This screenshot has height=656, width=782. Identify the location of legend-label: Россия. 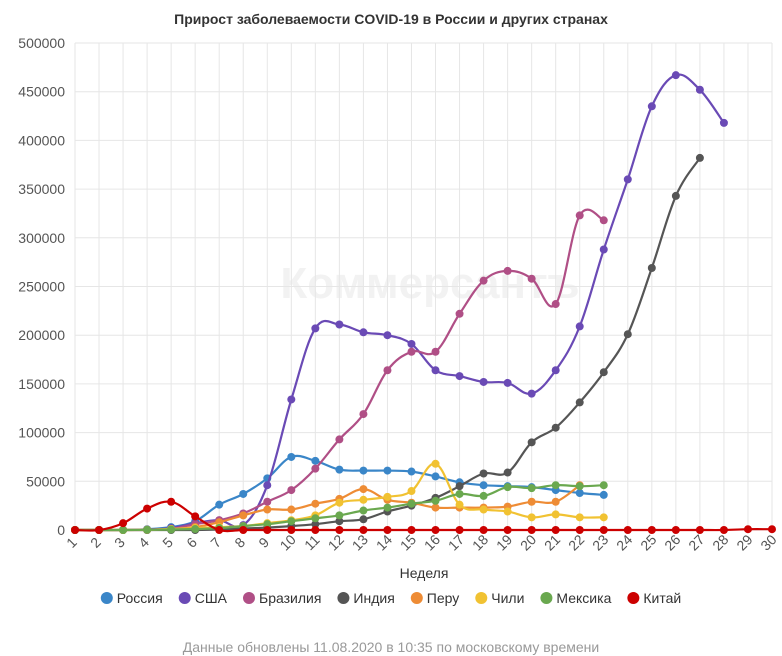
(140, 598).